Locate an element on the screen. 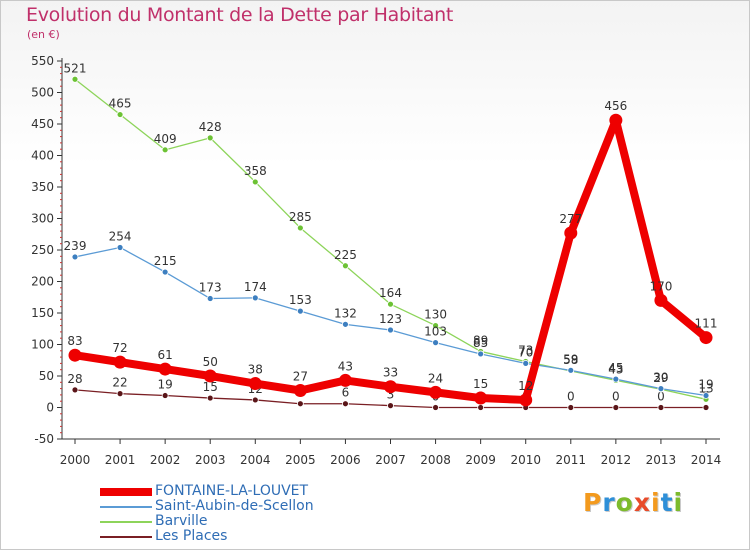  x-tick-label: 2010 is located at coordinates (525, 460).